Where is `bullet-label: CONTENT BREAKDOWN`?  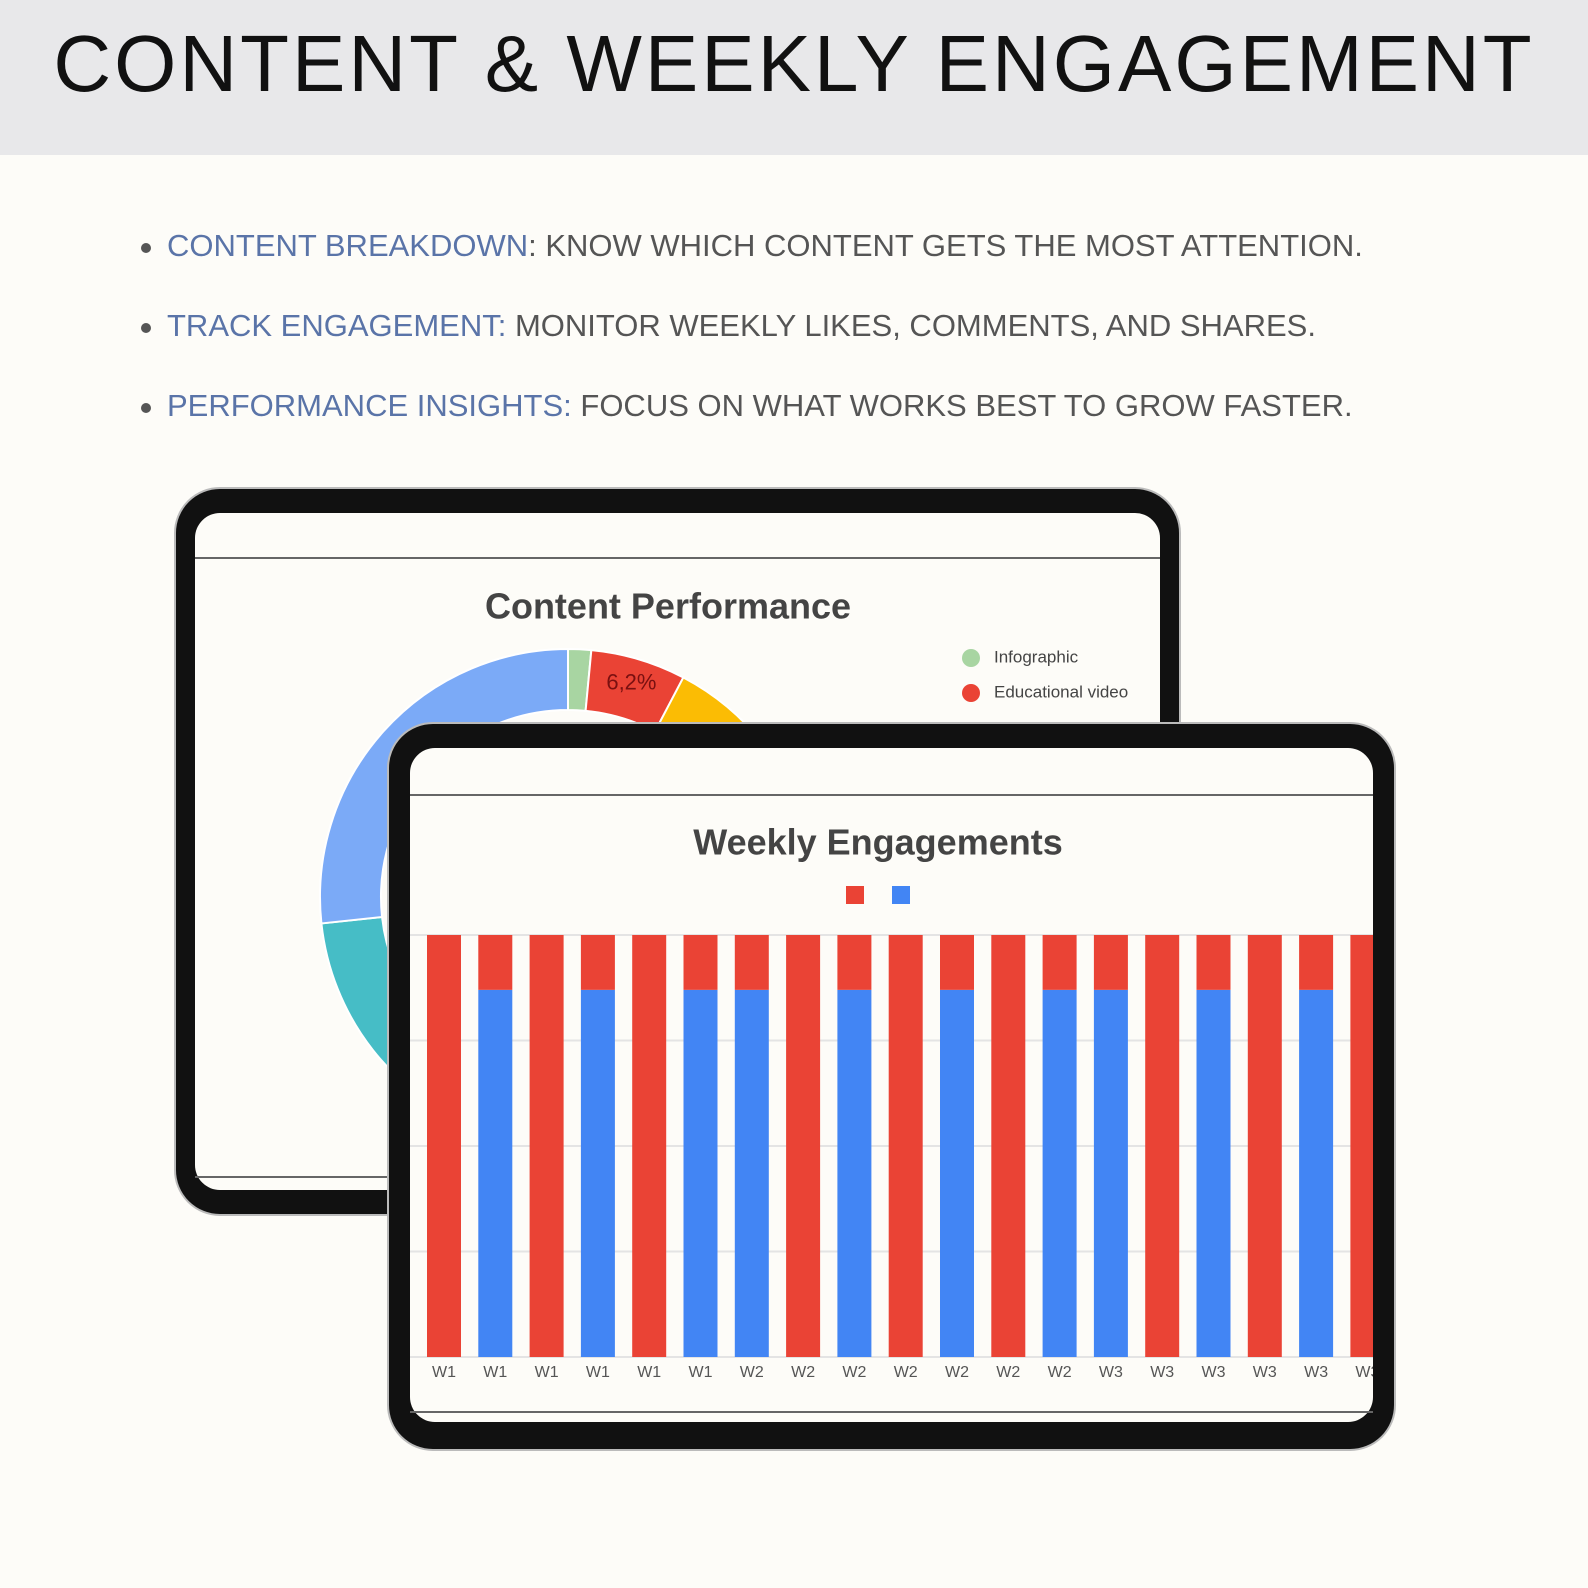
bullet-label: CONTENT BREAKDOWN is located at coordinates (347, 245).